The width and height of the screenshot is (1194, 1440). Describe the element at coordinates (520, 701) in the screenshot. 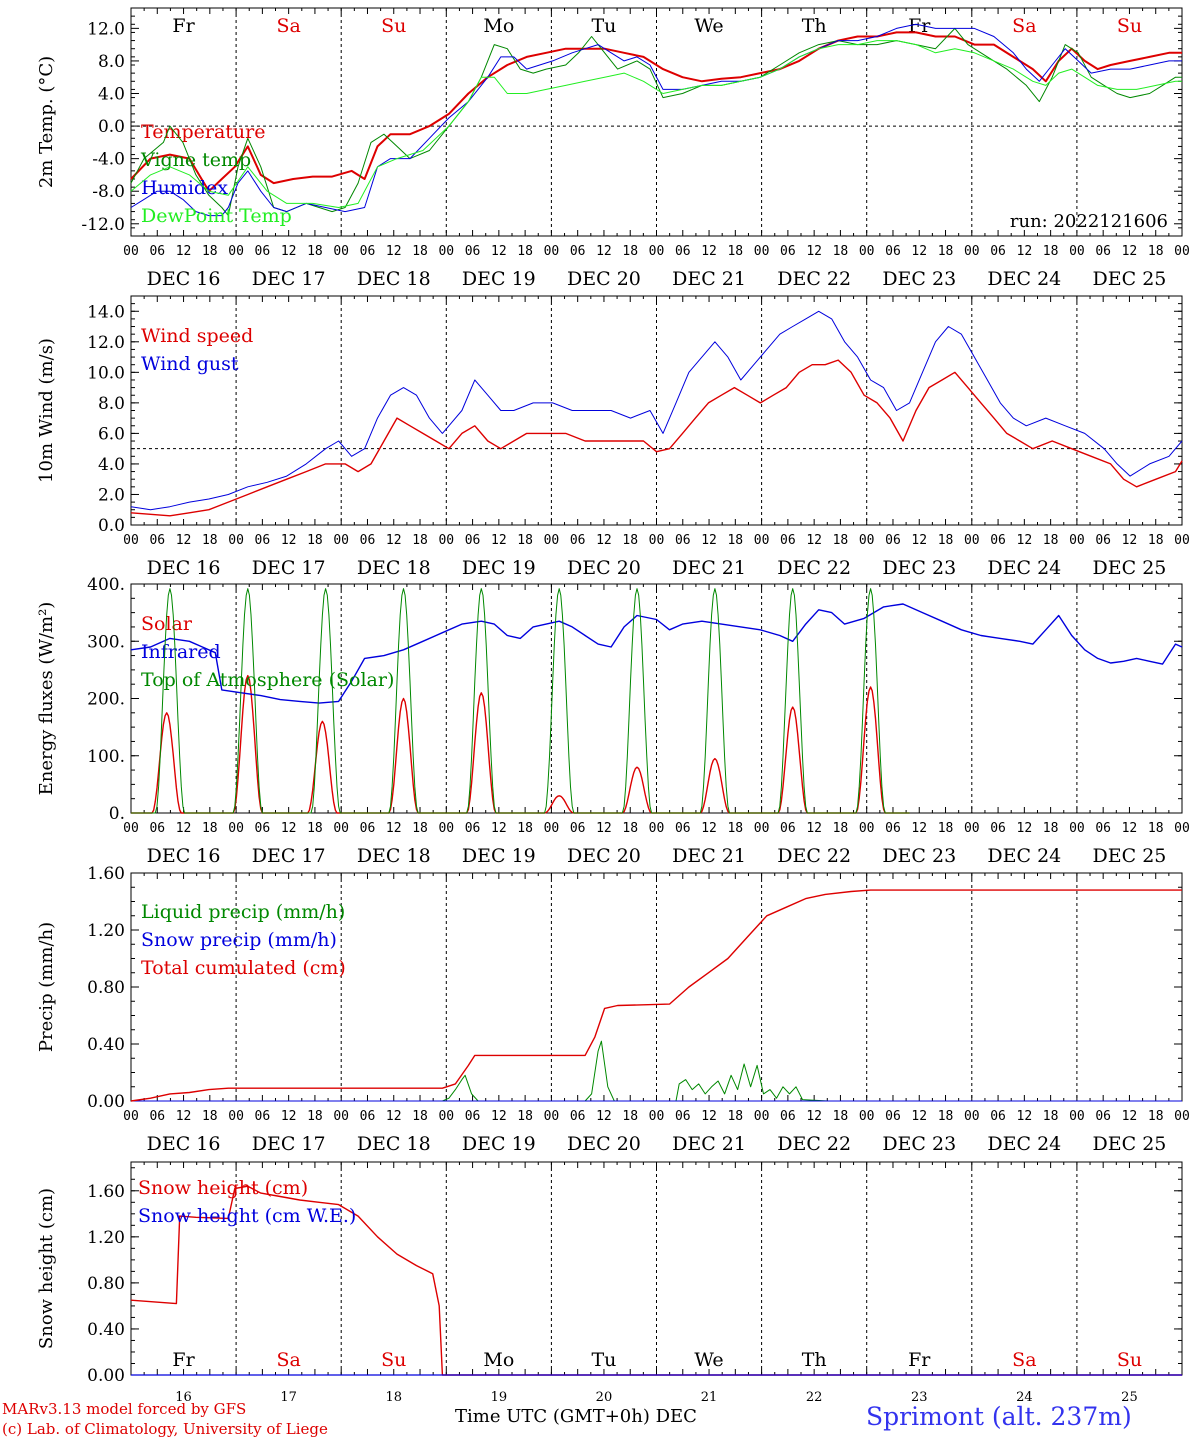

I see `series-line-top-of-atmosphere-solar-` at that location.